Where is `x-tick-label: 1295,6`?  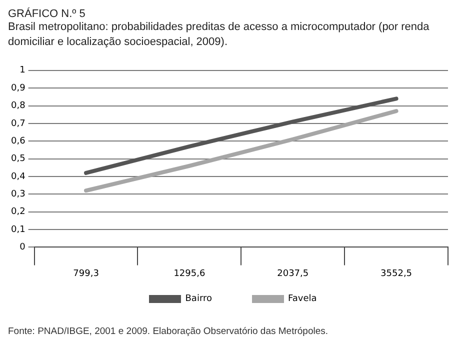
x-tick-label: 1295,6 is located at coordinates (190, 273).